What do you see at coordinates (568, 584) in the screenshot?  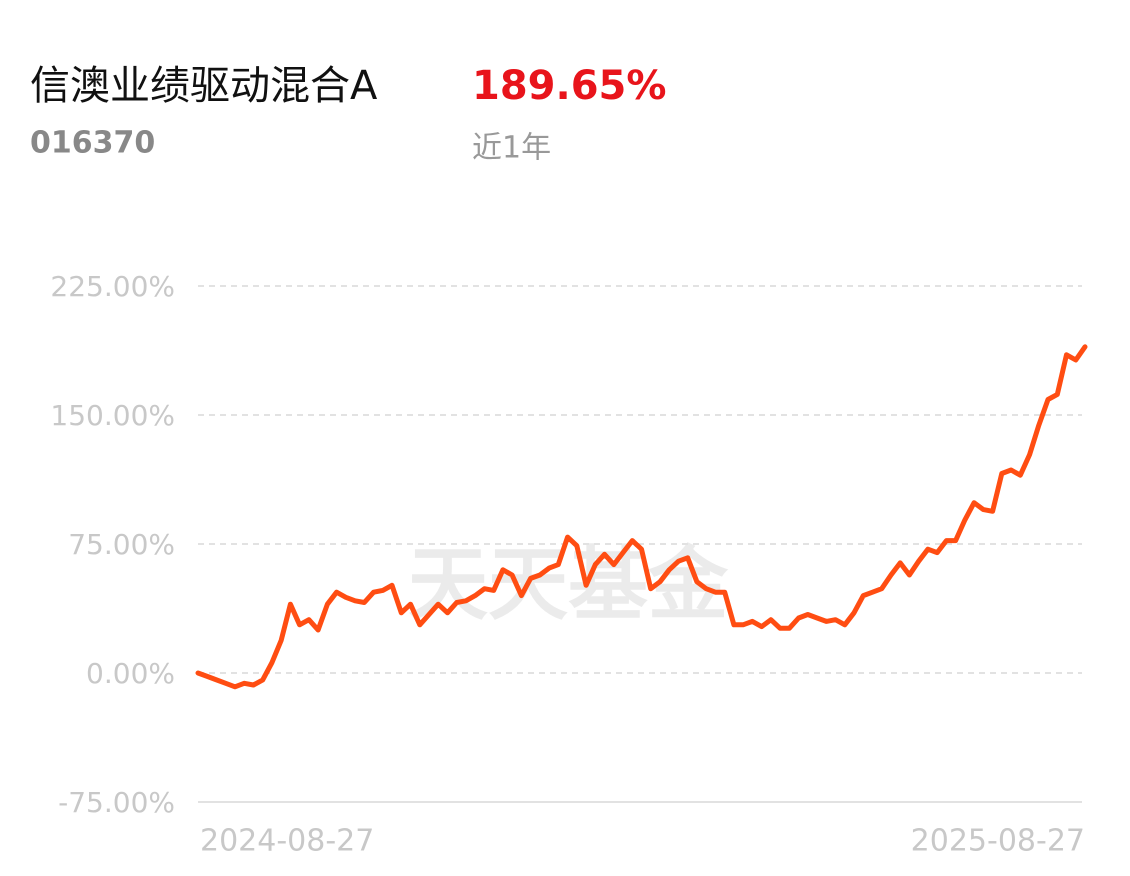 I see `watermark: 天天基金` at bounding box center [568, 584].